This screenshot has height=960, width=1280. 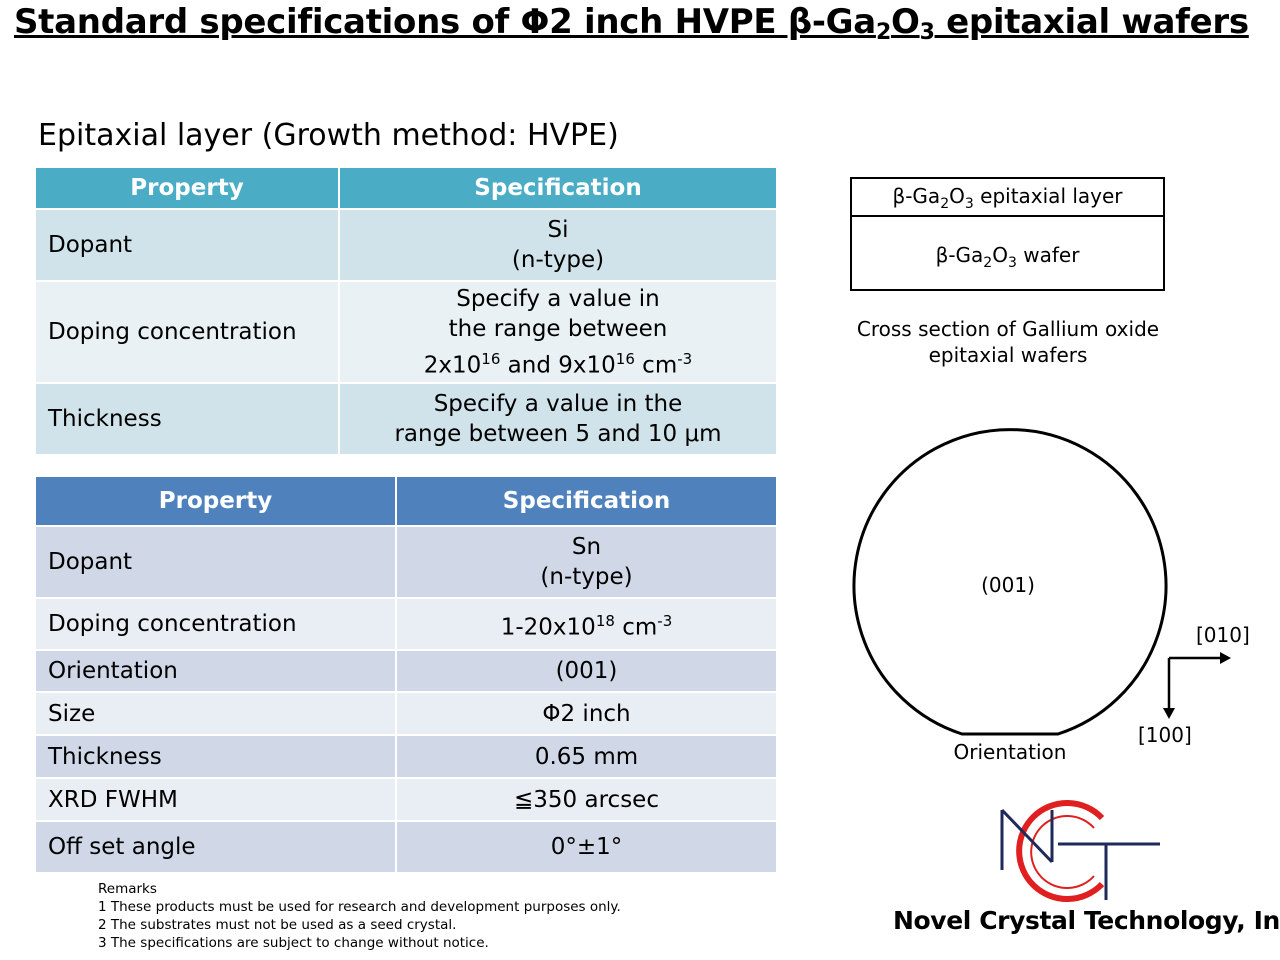 I want to click on row-value-xrd-fwhm: ≦350 arcsec, so click(x=586, y=799).